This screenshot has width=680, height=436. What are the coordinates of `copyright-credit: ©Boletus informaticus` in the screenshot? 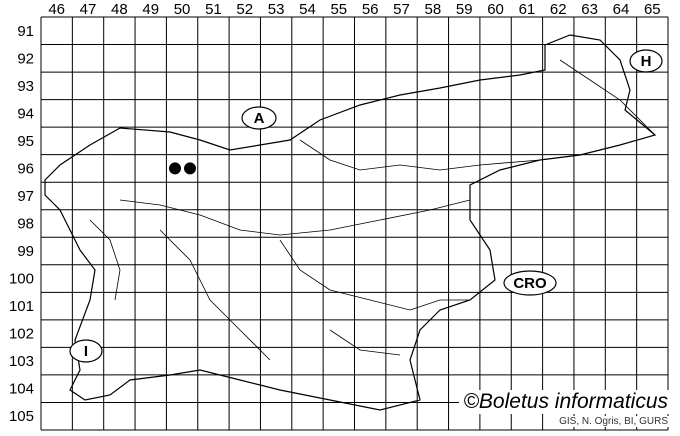 It's located at (565, 402).